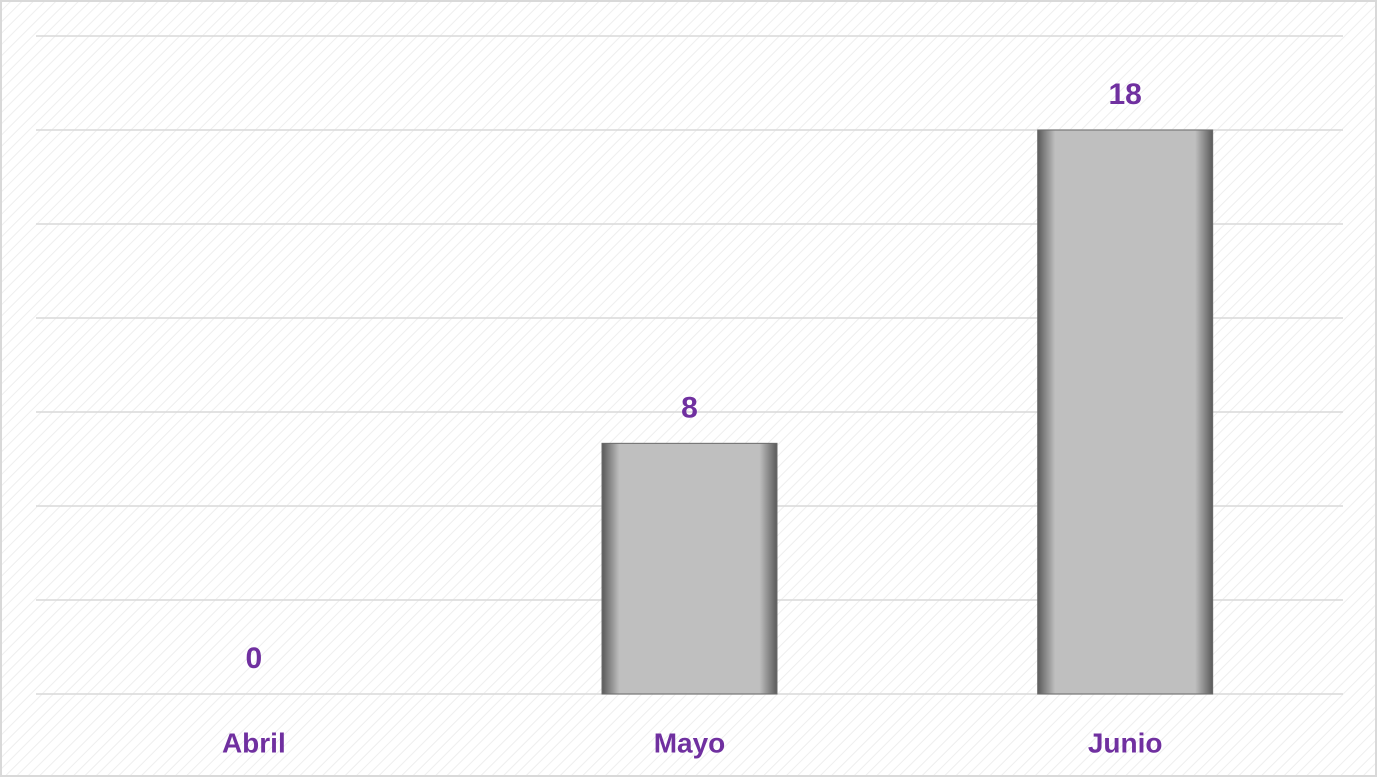 The width and height of the screenshot is (1377, 777). Describe the element at coordinates (1124, 94) in the screenshot. I see `value-label: 18` at that location.